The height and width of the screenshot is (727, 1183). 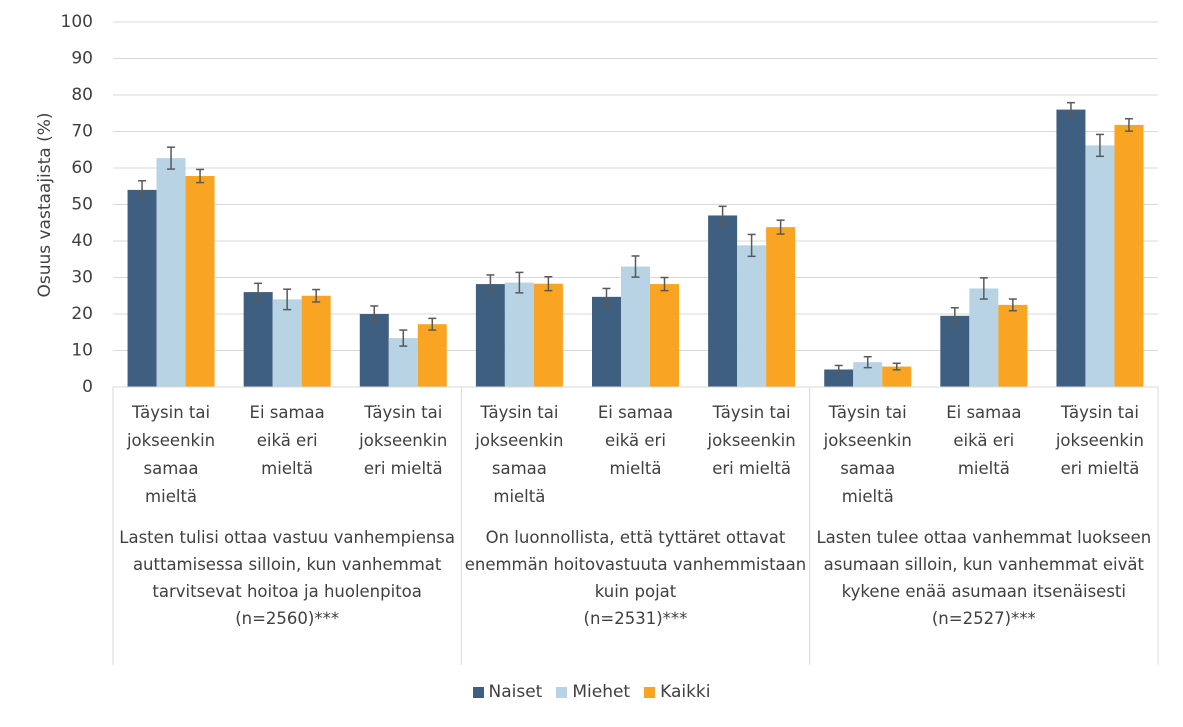 I want to click on legend-label: Miehet, so click(x=601, y=692).